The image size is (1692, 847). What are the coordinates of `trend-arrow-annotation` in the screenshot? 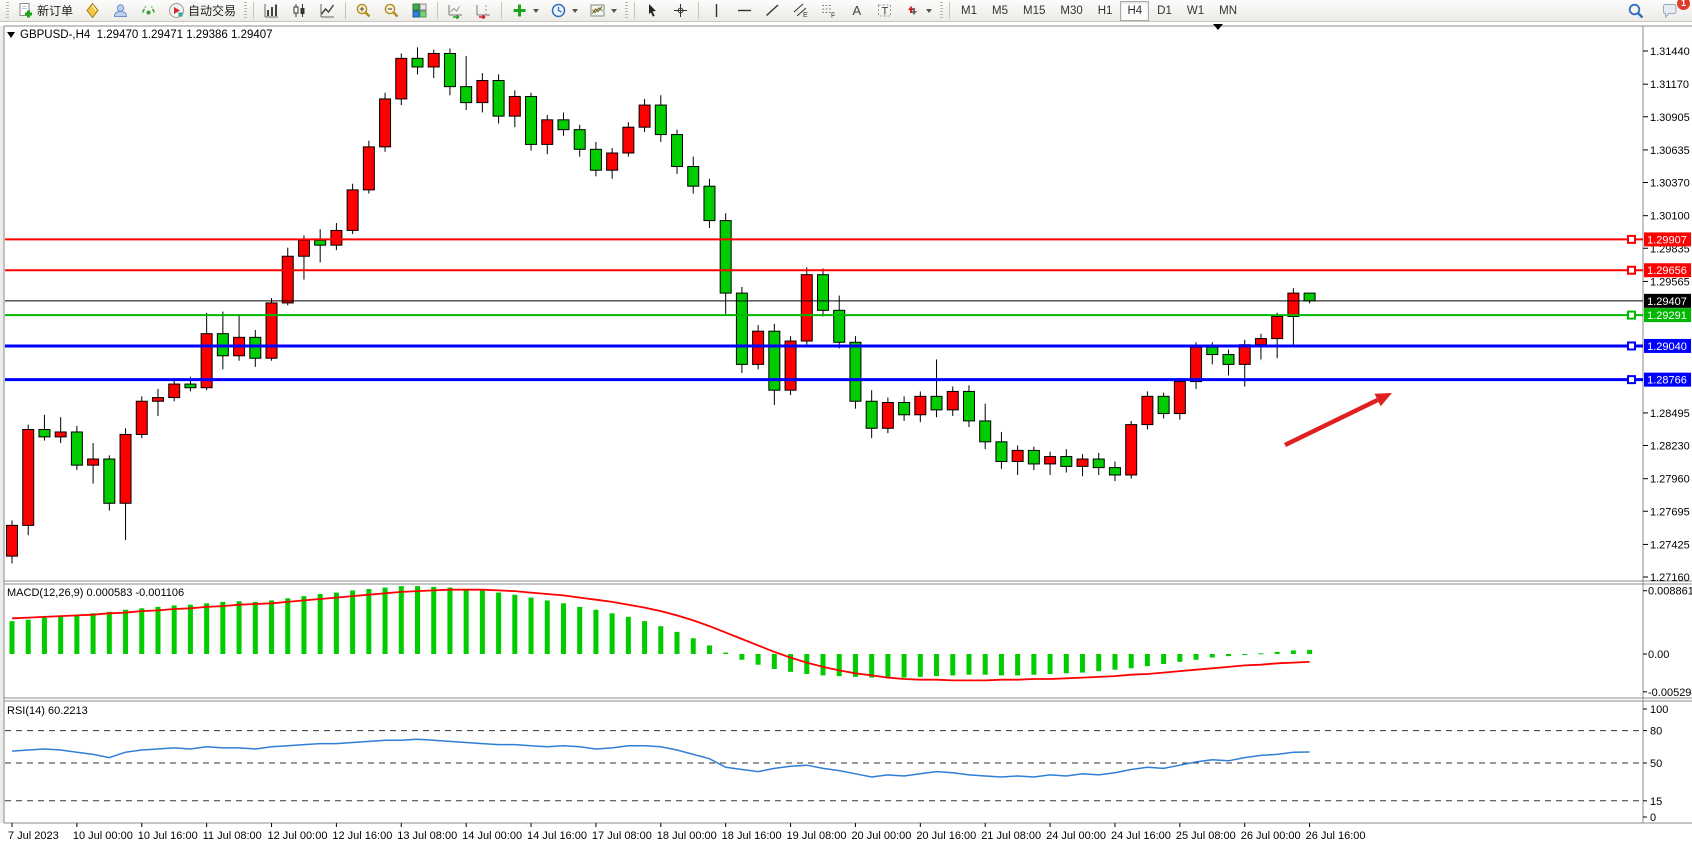 It's located at (1331, 422).